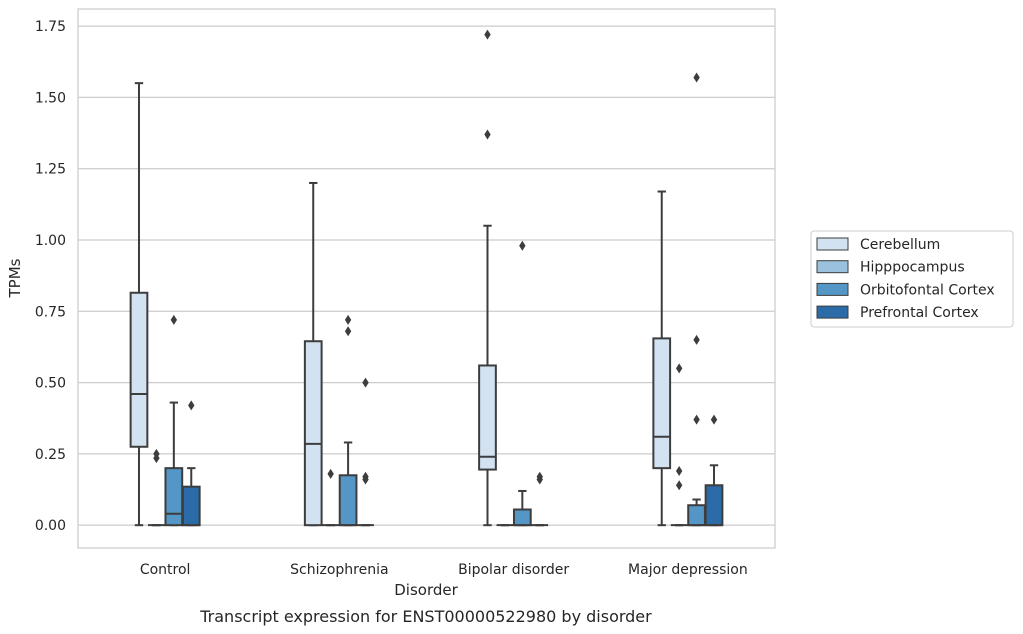 Image resolution: width=1023 pixels, height=634 pixels. I want to click on y-axis-ticks: 0.00 0.25 0.50 0.75 1.00 1.25 1.50 1.75, so click(50, 276).